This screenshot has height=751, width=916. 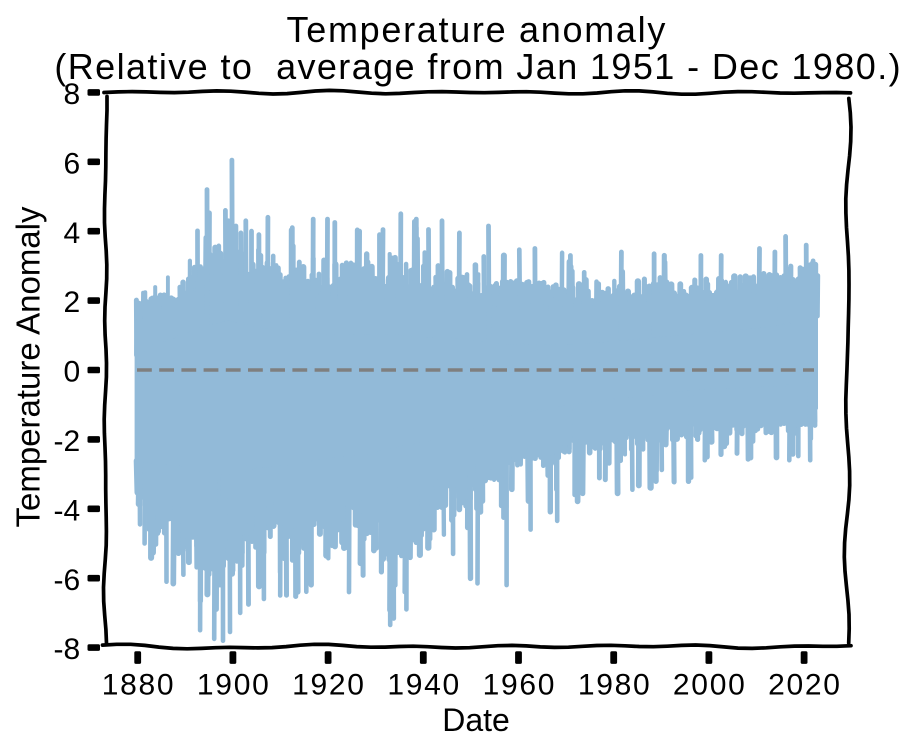 I want to click on svg-text: -8, so click(x=67, y=649).